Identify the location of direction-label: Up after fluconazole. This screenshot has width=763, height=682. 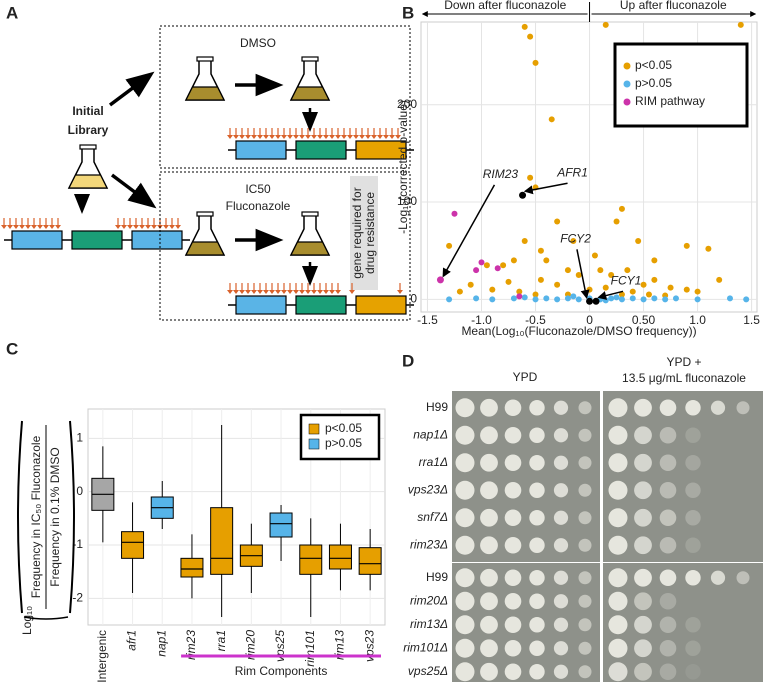
(673, 6).